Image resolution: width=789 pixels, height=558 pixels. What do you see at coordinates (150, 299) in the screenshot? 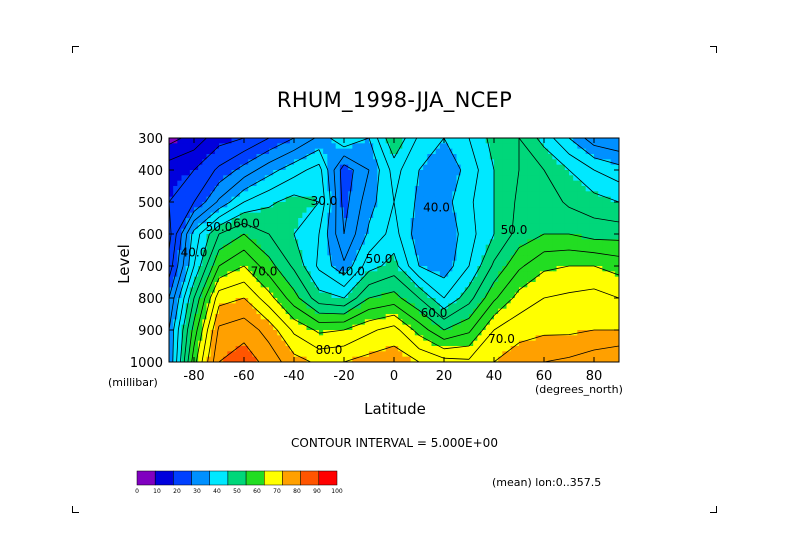
I see `y-tick-label: 800` at bounding box center [150, 299].